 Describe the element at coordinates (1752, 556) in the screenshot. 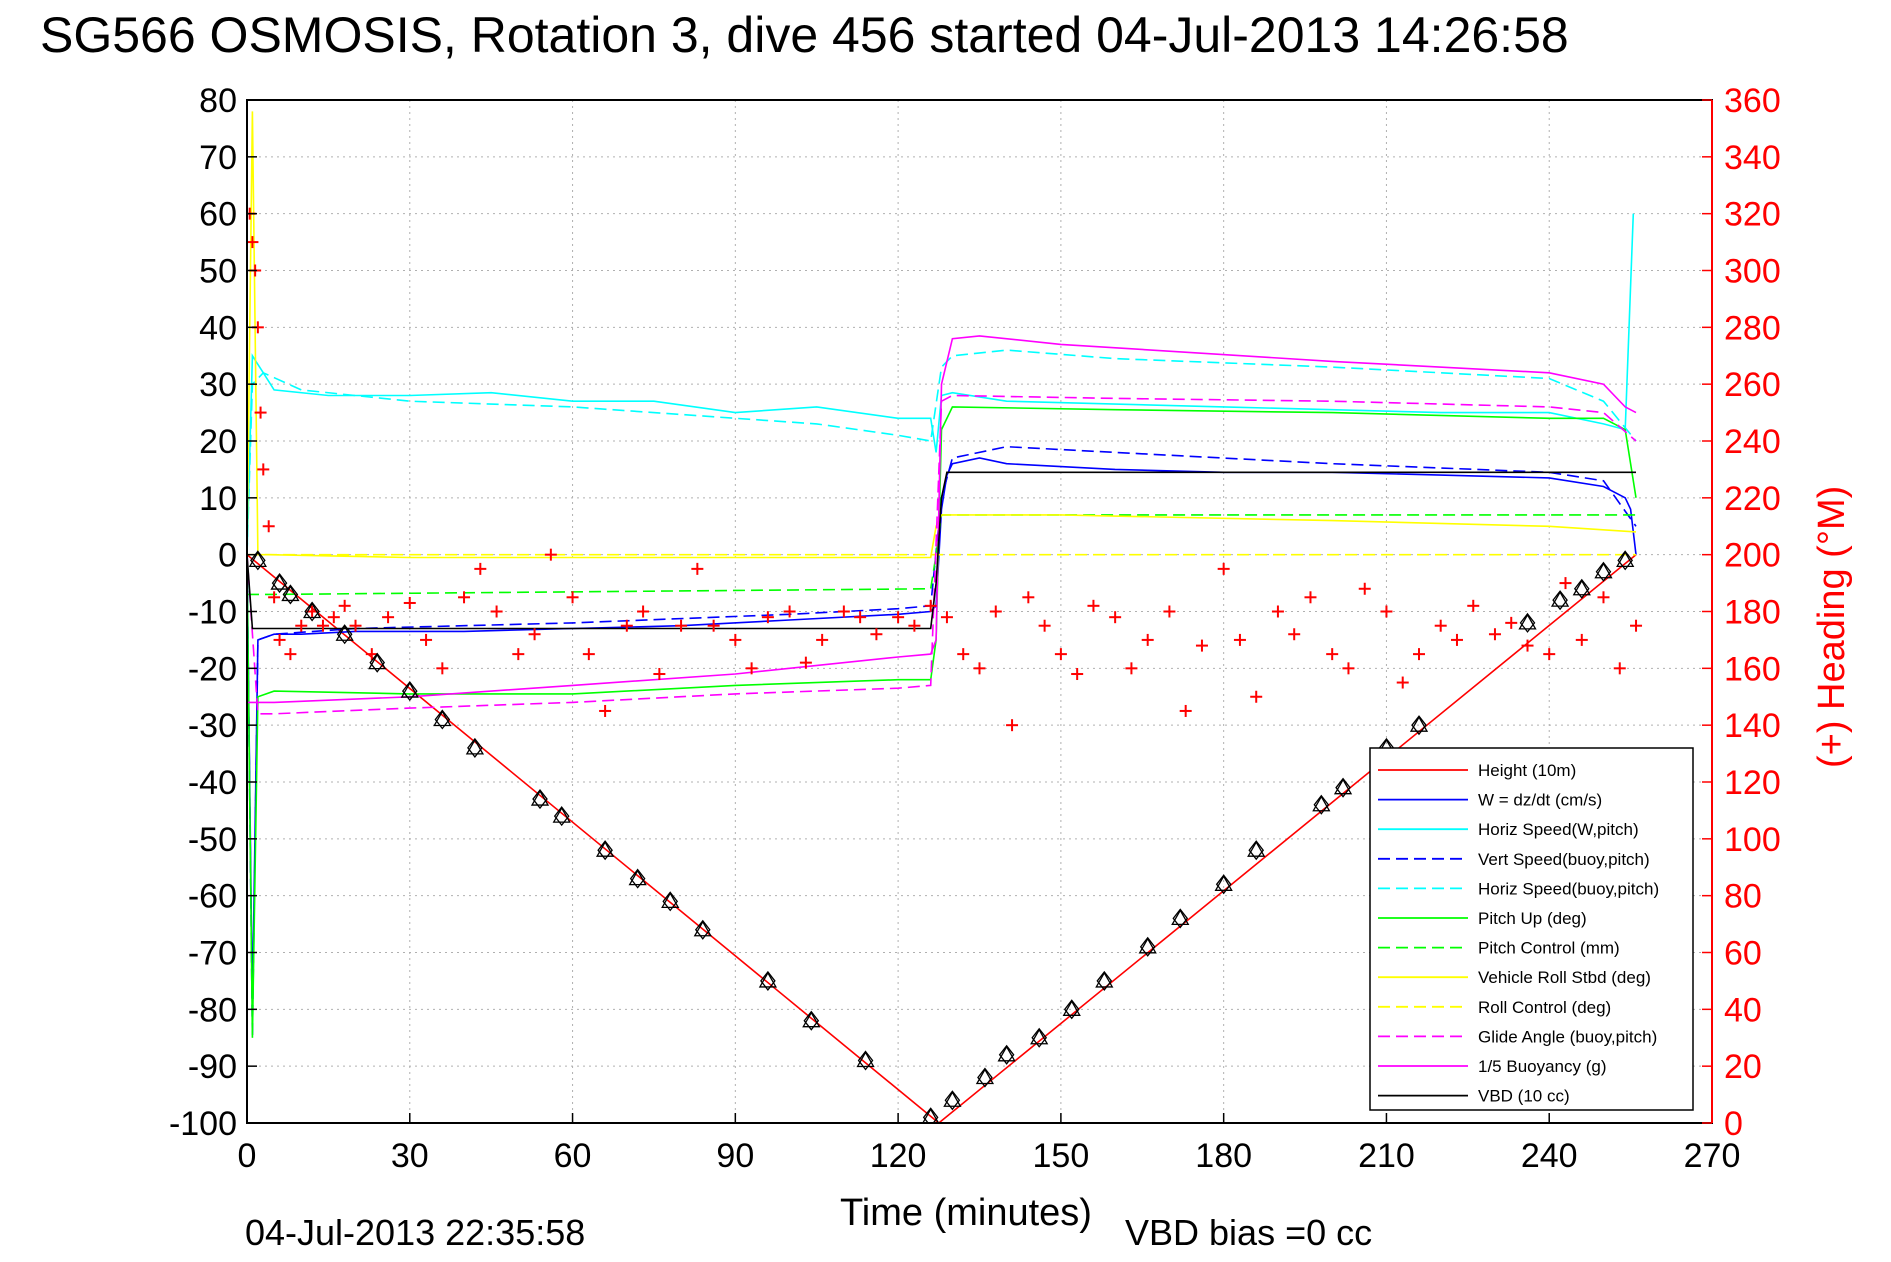

I see `y-right-tick-label: 200` at that location.